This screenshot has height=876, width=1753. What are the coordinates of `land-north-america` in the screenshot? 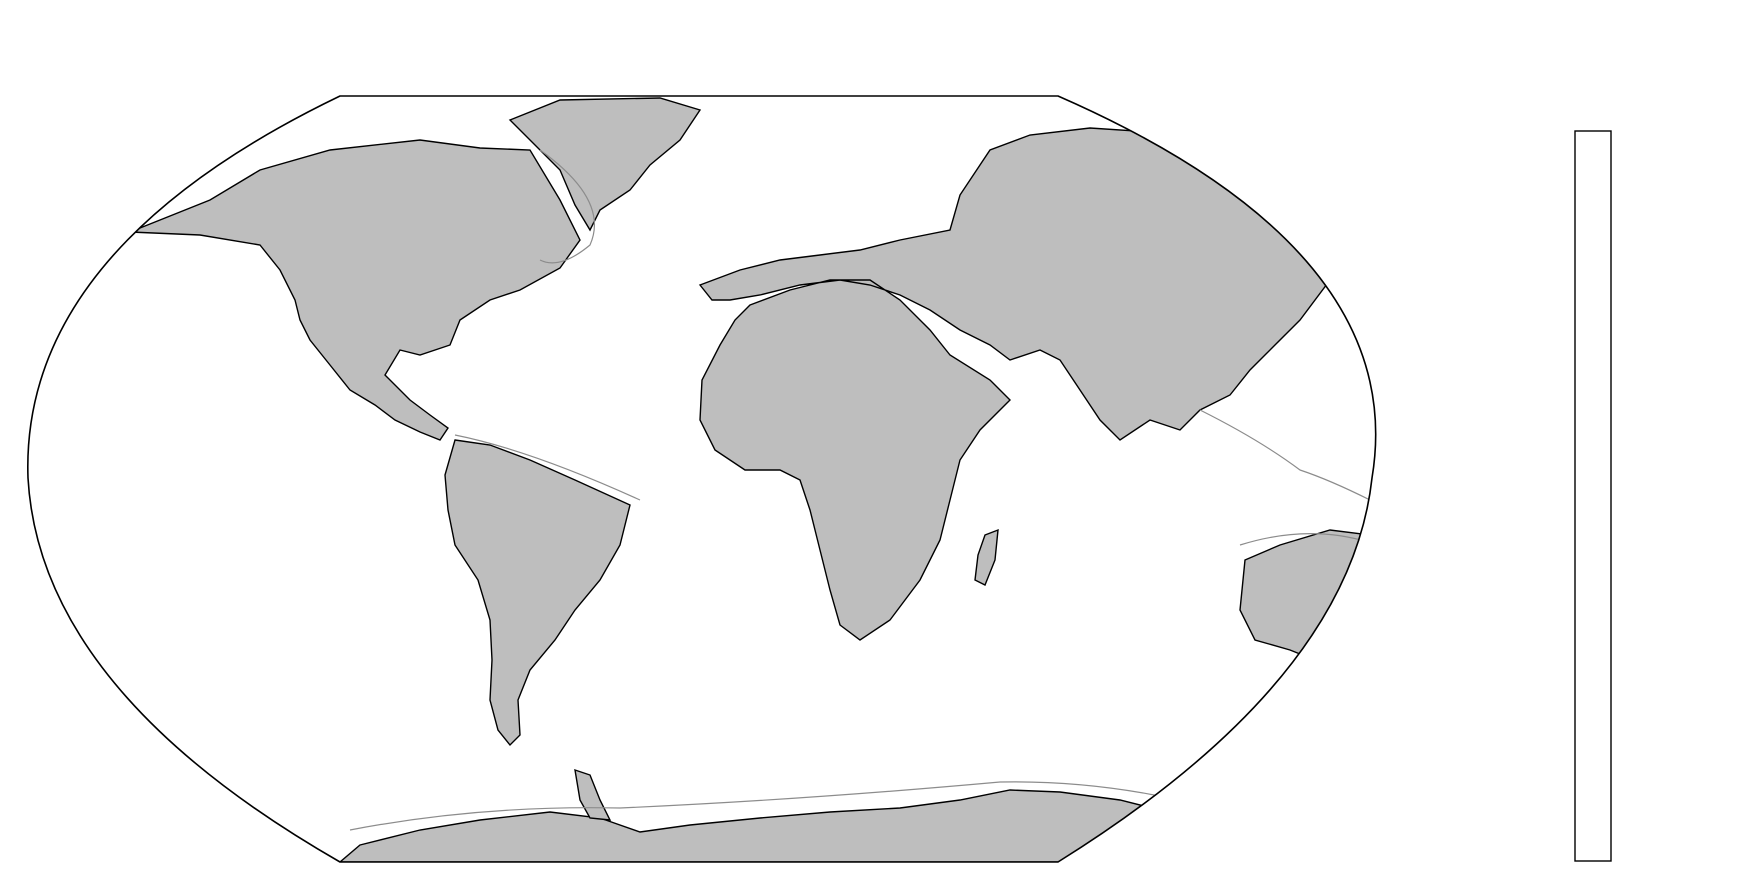 It's located at (355, 290).